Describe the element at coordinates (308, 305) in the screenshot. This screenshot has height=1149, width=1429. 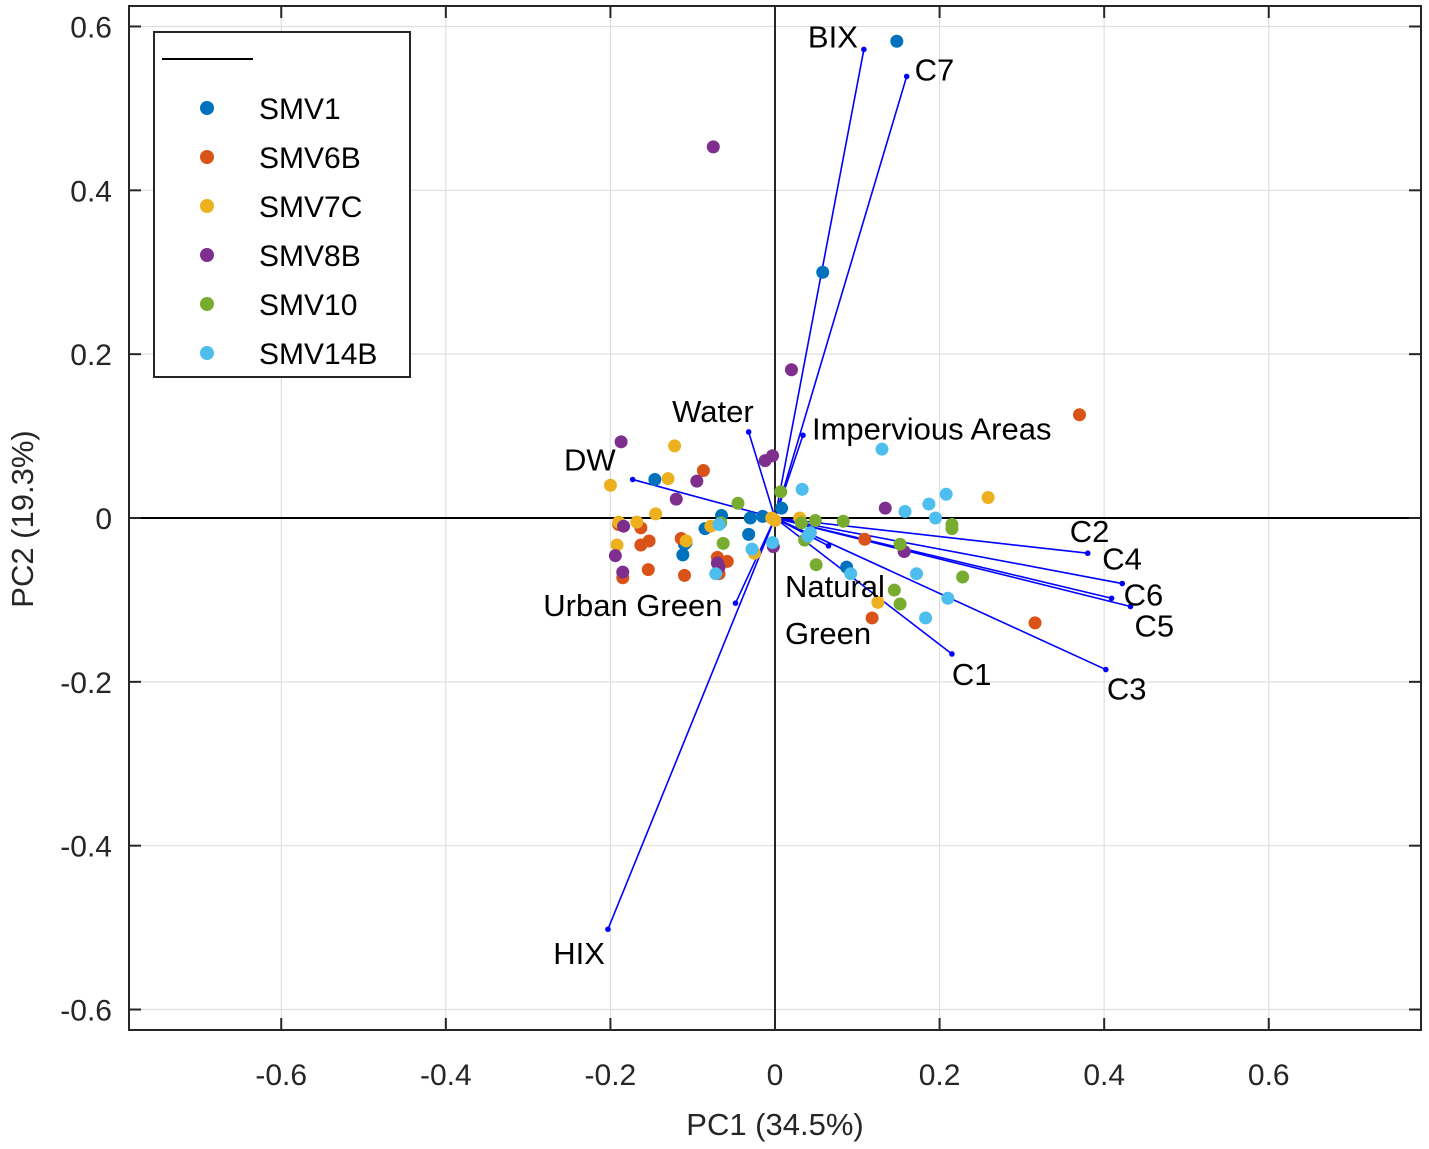
I see `legend-label: SMV10` at that location.